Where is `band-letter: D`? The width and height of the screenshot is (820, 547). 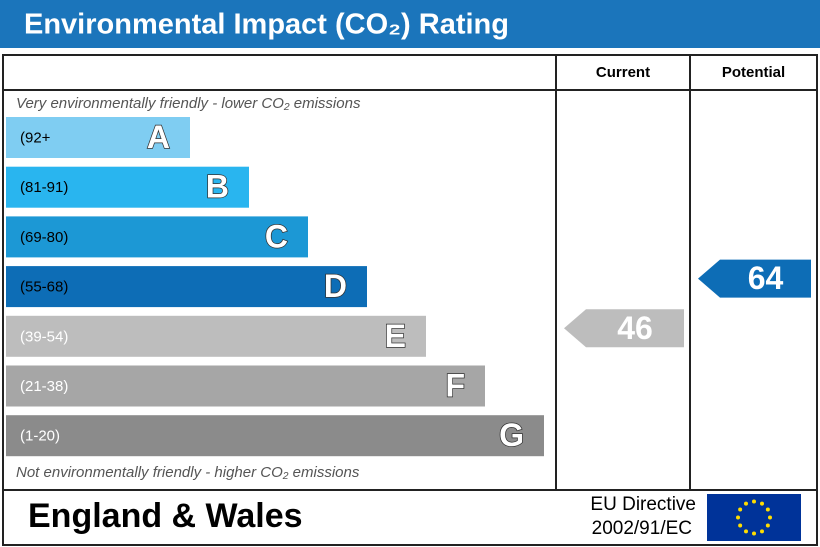 band-letter: D is located at coordinates (335, 286).